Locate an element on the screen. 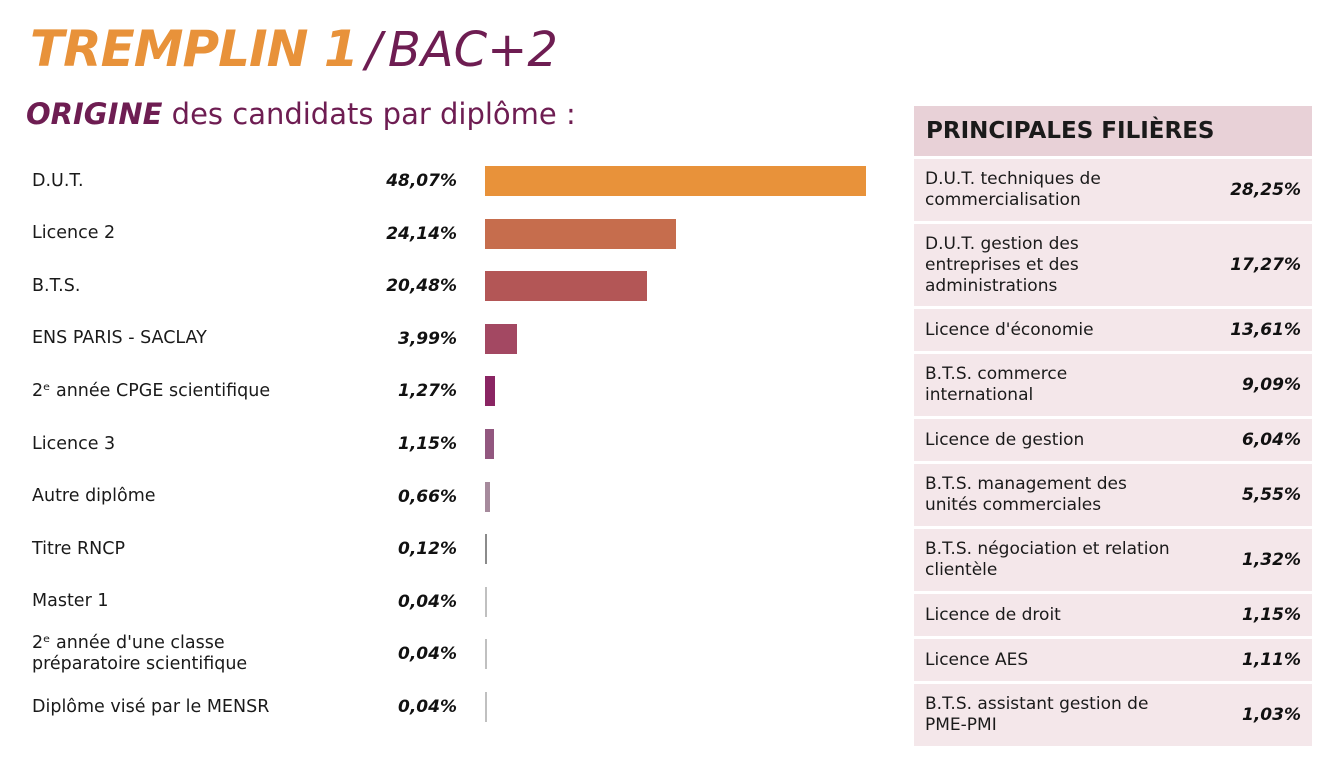 Image resolution: width=1342 pixels, height=778 pixels. filiere-row: B.T.S. commerce international 9,09% is located at coordinates (1113, 385).